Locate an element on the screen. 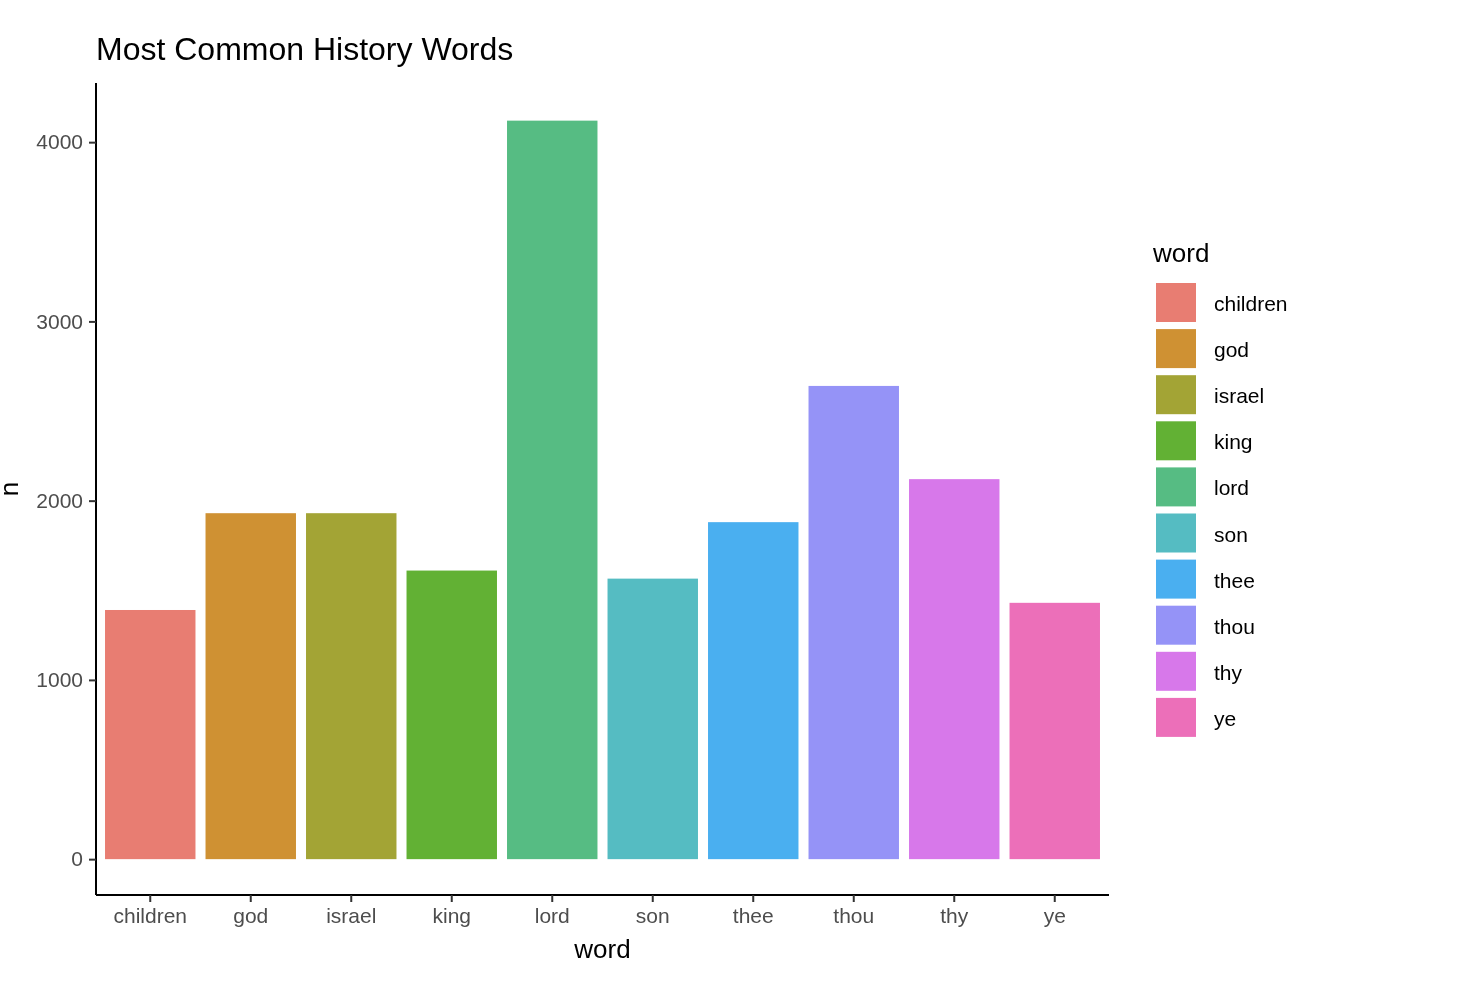  legend-label: king is located at coordinates (1233, 442).